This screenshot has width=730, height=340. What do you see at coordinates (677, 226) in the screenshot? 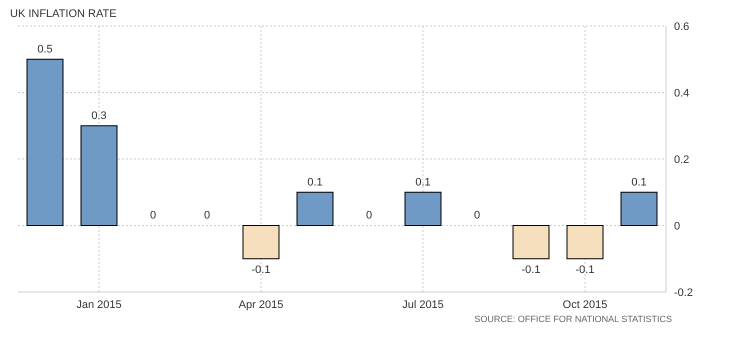
I see `y-tick-label: 0` at bounding box center [677, 226].